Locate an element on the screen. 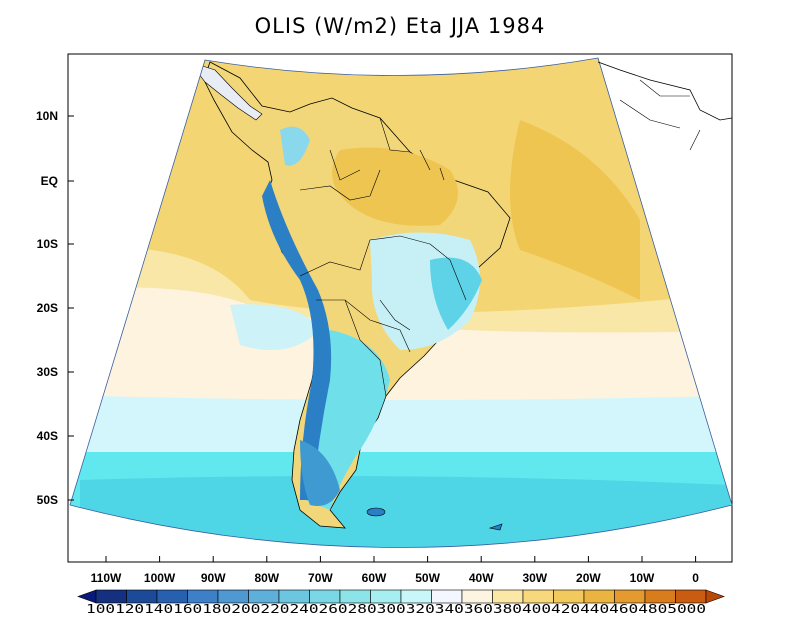  map-title: OLIS (W/m2) Eta JJA 1984 is located at coordinates (400, 26).